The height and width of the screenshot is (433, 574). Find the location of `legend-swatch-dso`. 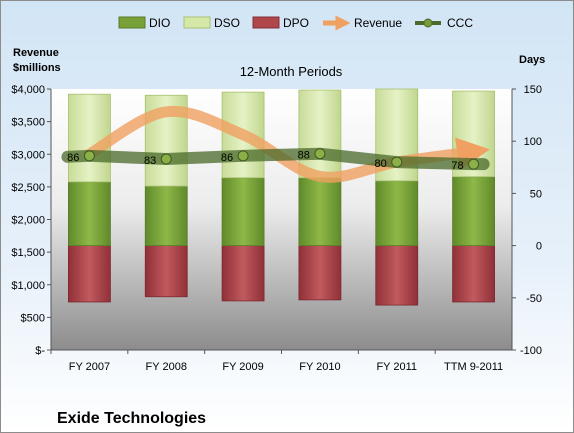

legend-swatch-dso is located at coordinates (197, 22).